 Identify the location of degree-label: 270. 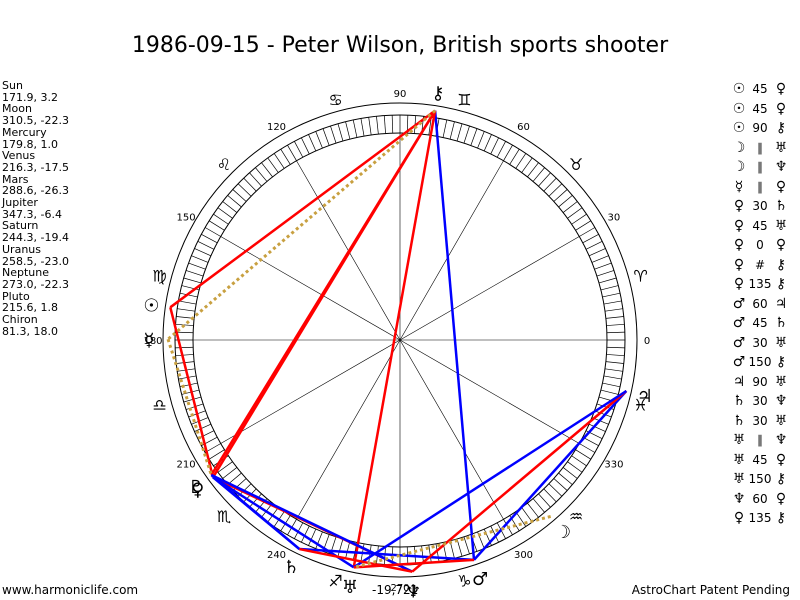
(399, 588).